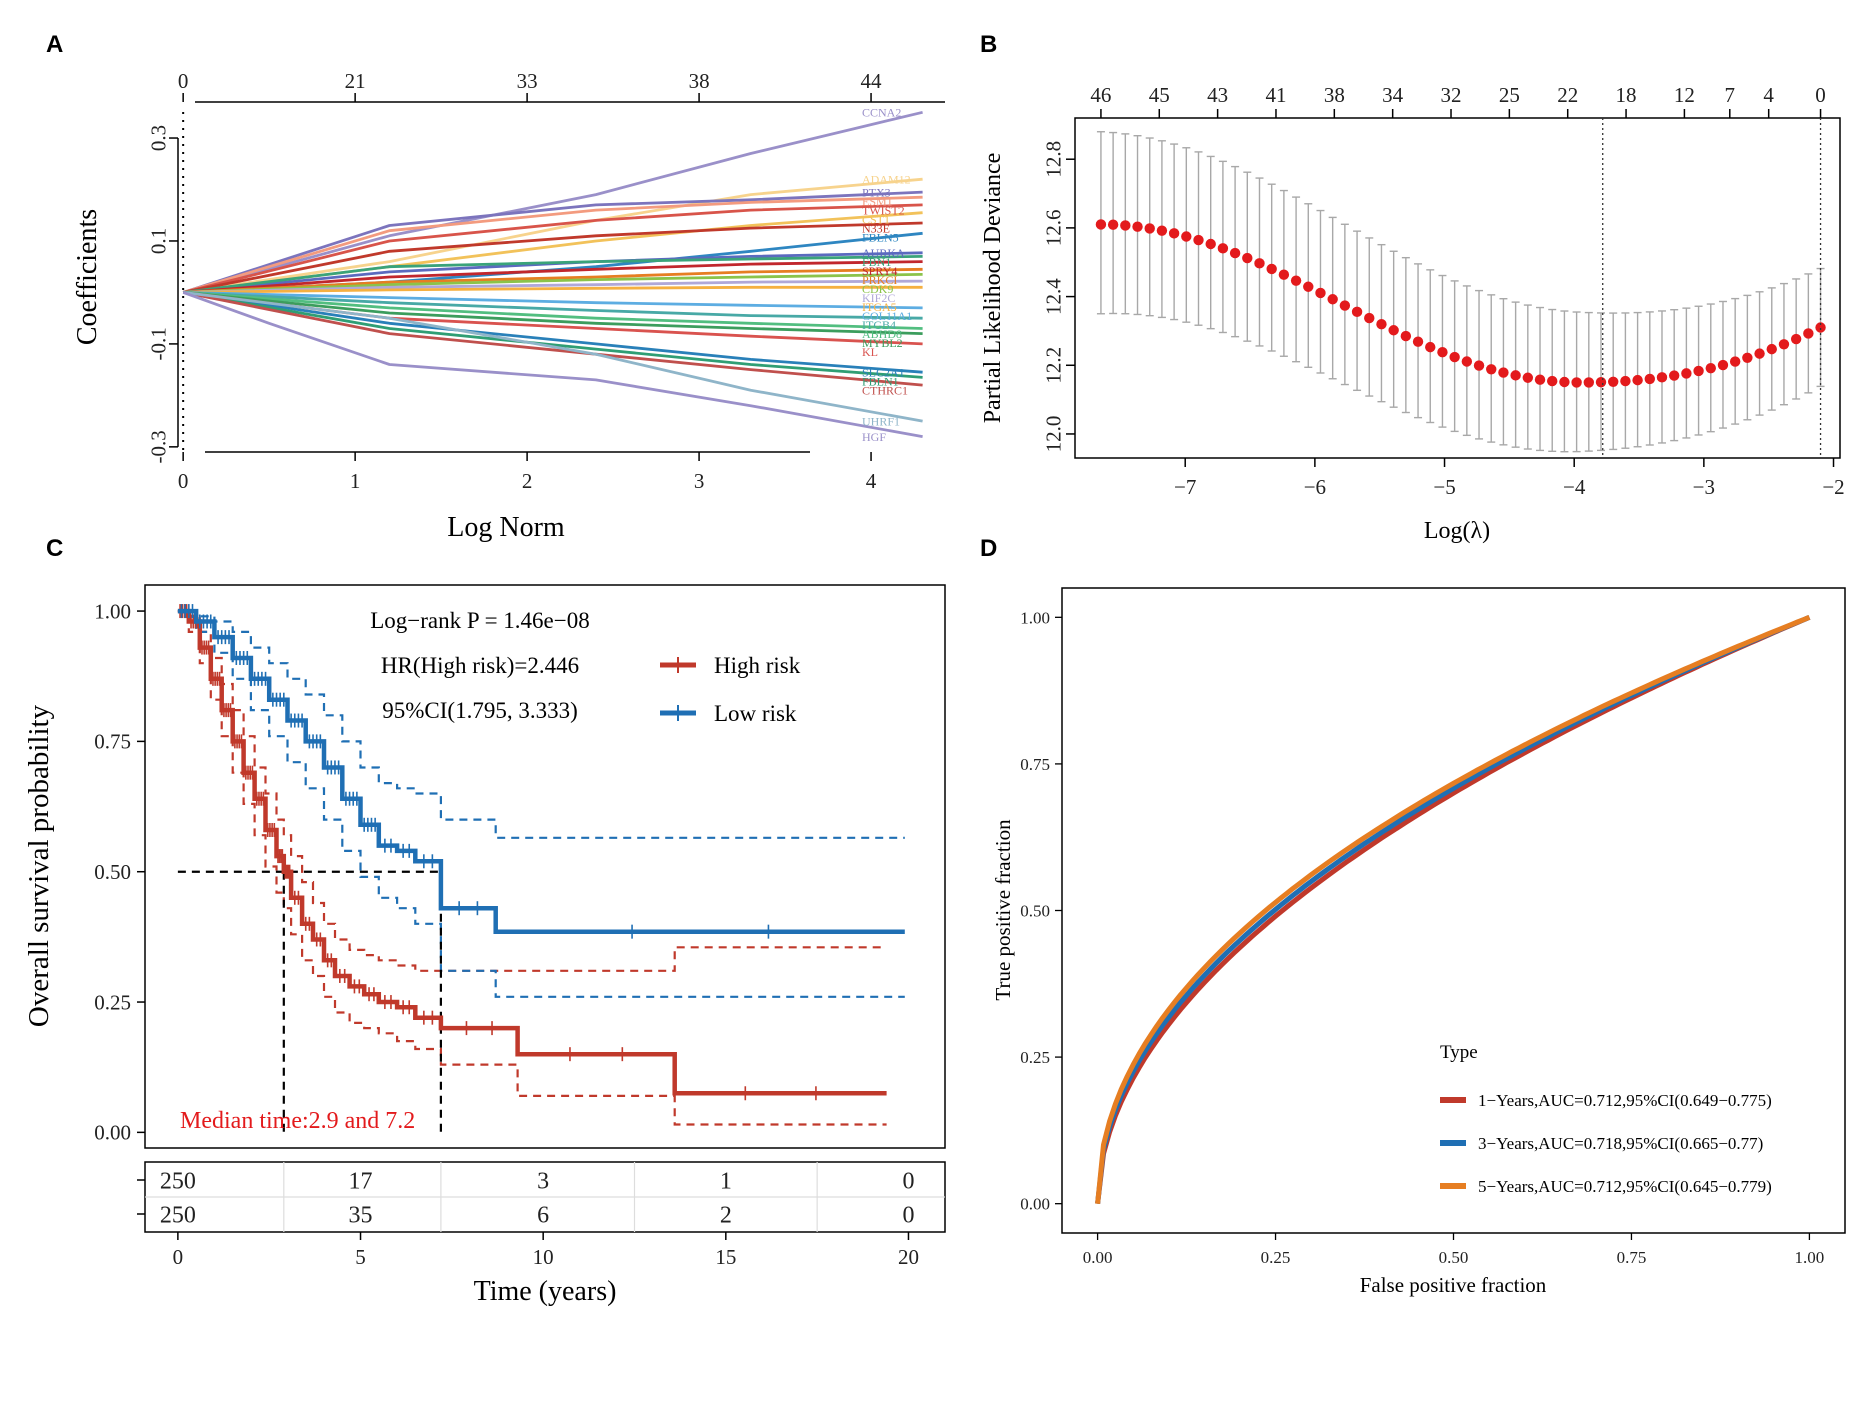  Describe the element at coordinates (876, 262) in the screenshot. I see `gene-label: FBN1` at that location.